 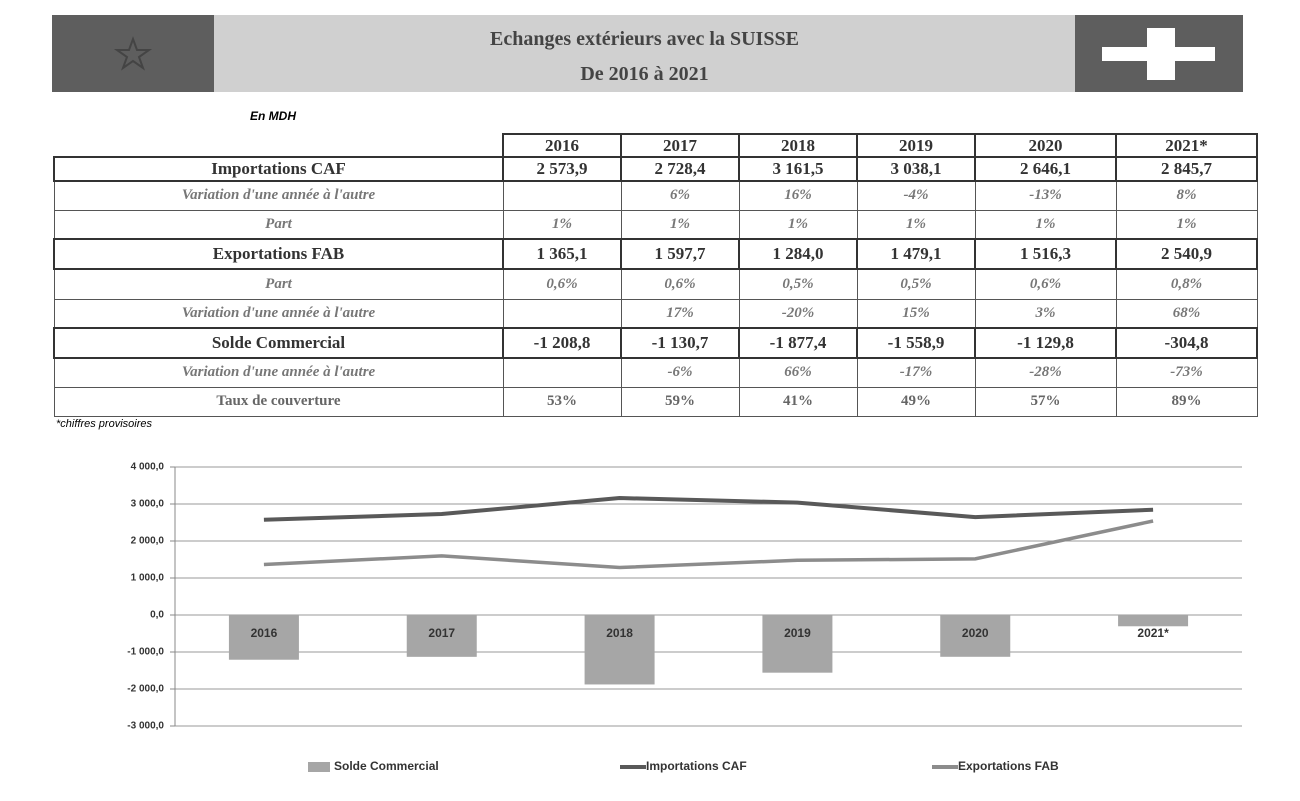 I want to click on y-tick-label: 2 000,0, so click(x=148, y=541).